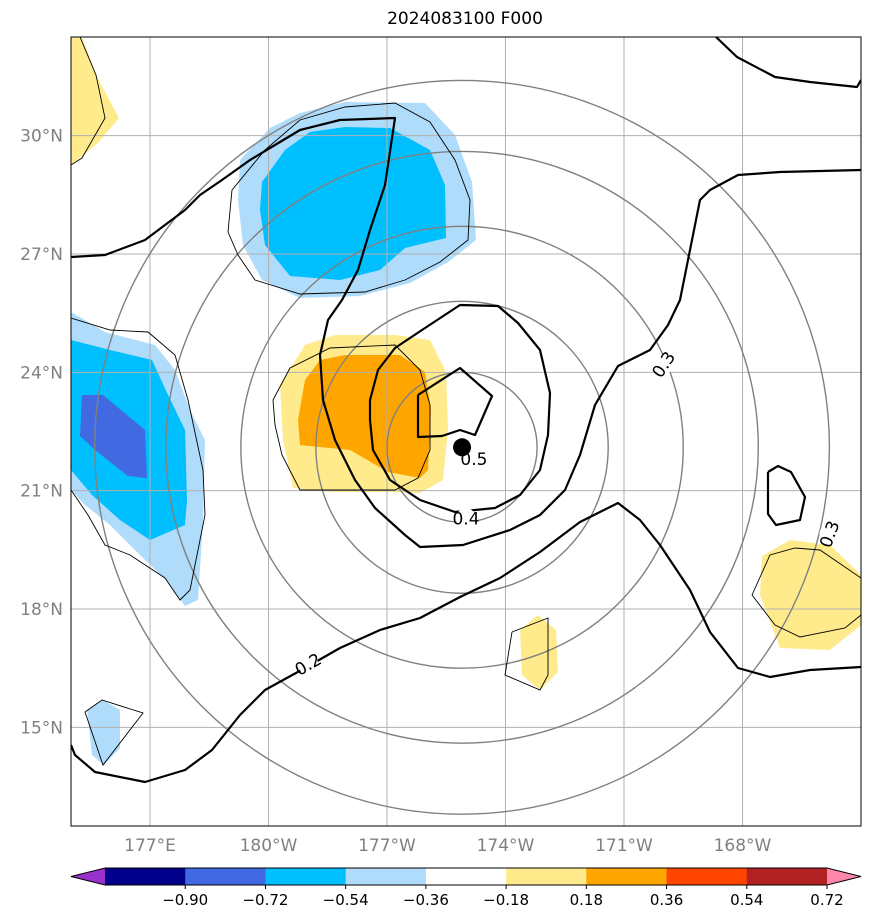 This screenshot has height=924, width=873. Describe the element at coordinates (41, 137) in the screenshot. I see `y-tick-label: 30°N` at that location.